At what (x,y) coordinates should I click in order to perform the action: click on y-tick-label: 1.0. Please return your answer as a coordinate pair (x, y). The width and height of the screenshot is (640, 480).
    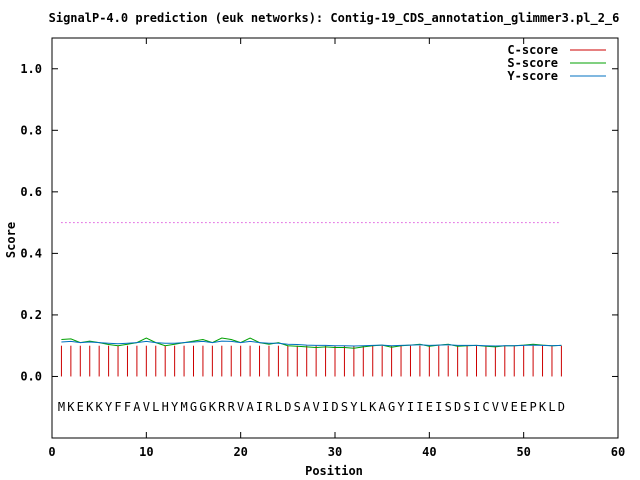
    Looking at the image, I should click on (31, 69).